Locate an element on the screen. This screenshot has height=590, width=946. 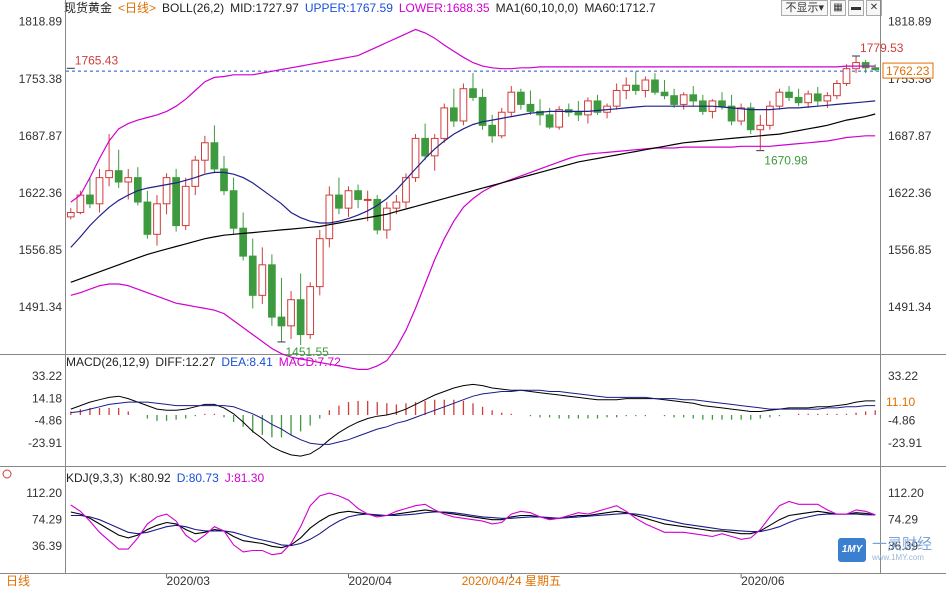
macd-title: MACD(26,12,9) is located at coordinates (108, 362).